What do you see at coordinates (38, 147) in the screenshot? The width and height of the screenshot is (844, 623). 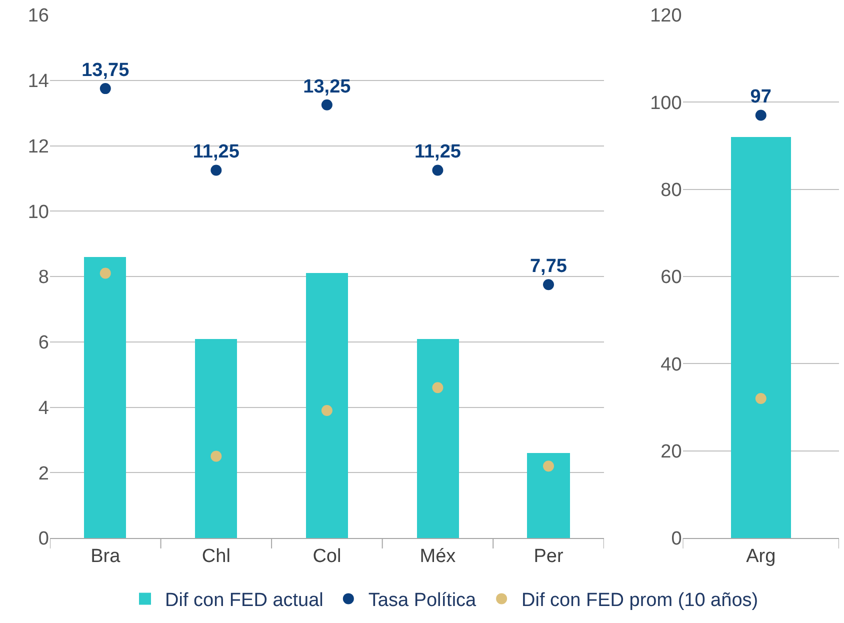 I see `y-tick-label: 12` at bounding box center [38, 147].